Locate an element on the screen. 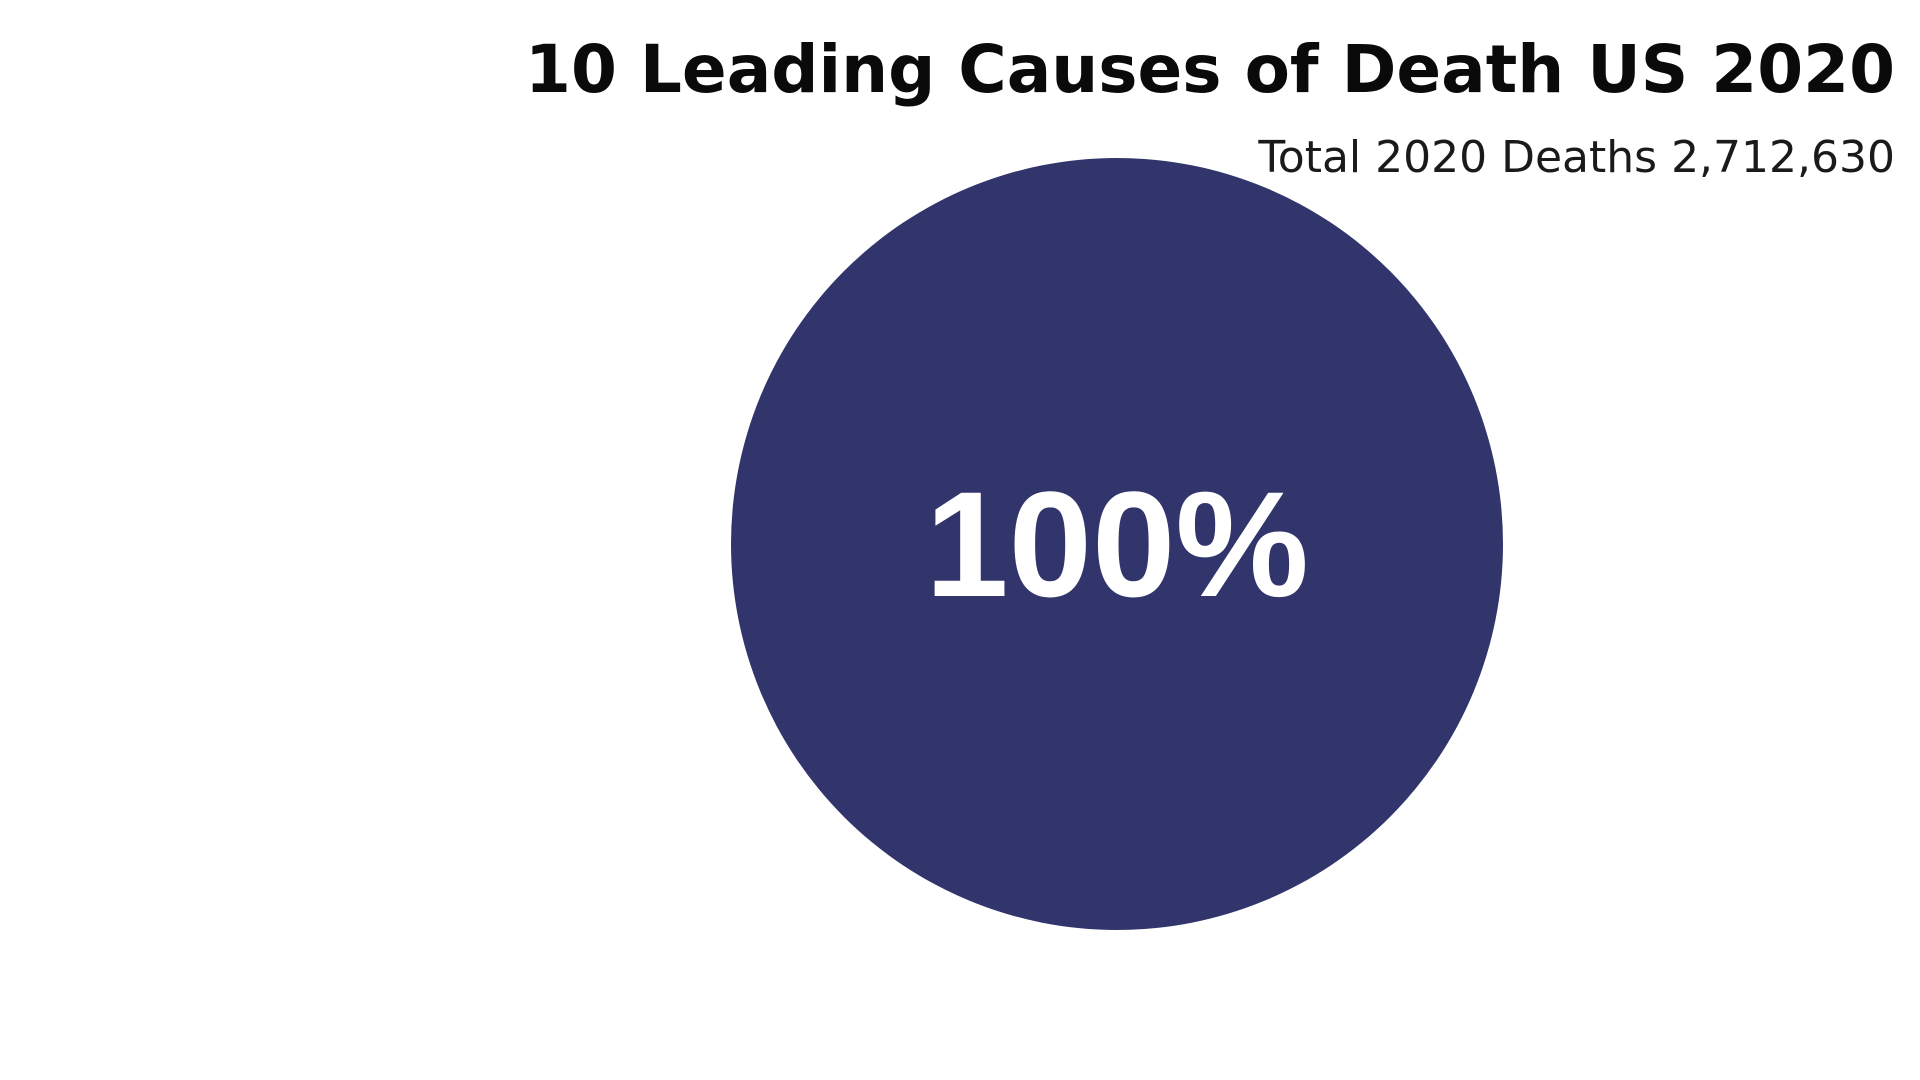 The image size is (1920, 1080). total-deaths-value: 2,712,630 is located at coordinates (1783, 157).